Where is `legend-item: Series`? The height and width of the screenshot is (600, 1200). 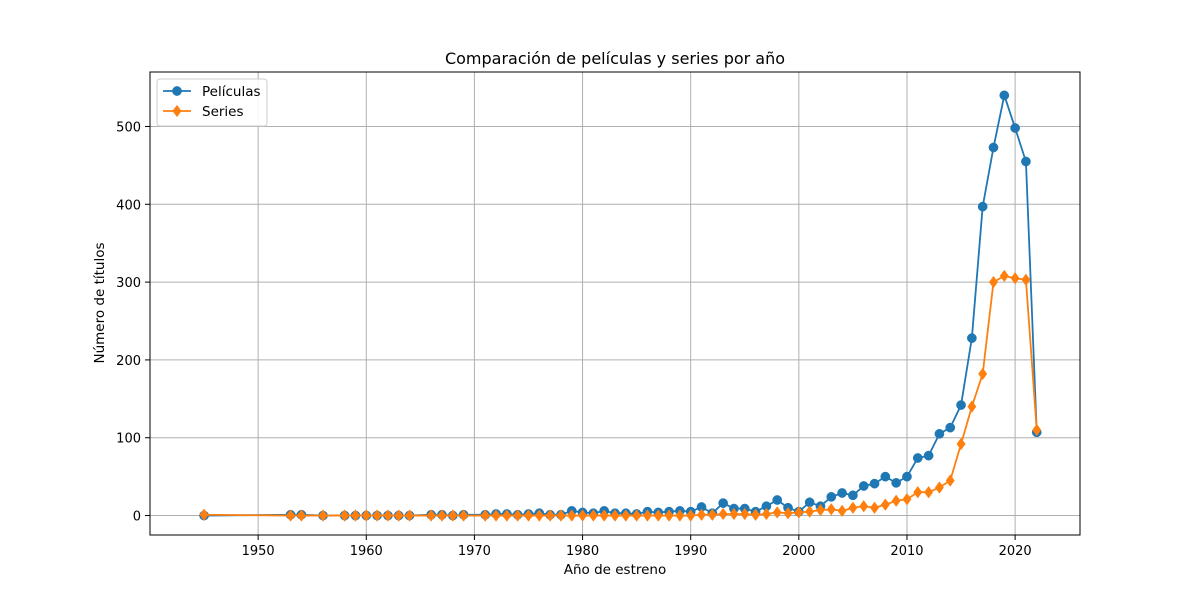
legend-item: Series is located at coordinates (203, 112).